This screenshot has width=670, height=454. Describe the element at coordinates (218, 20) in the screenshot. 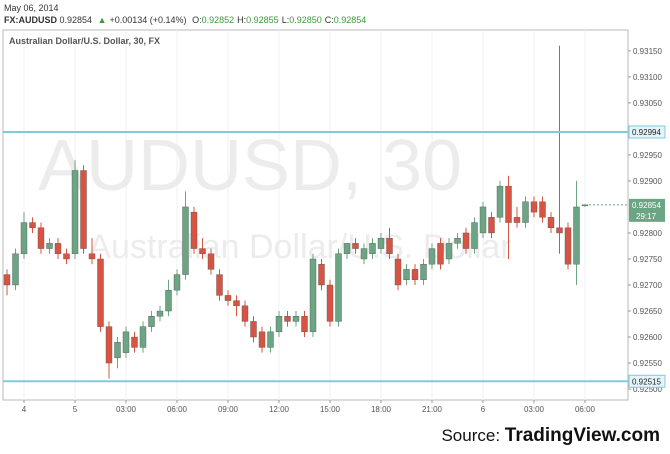

I see `ohlc-value: 0.92852` at that location.